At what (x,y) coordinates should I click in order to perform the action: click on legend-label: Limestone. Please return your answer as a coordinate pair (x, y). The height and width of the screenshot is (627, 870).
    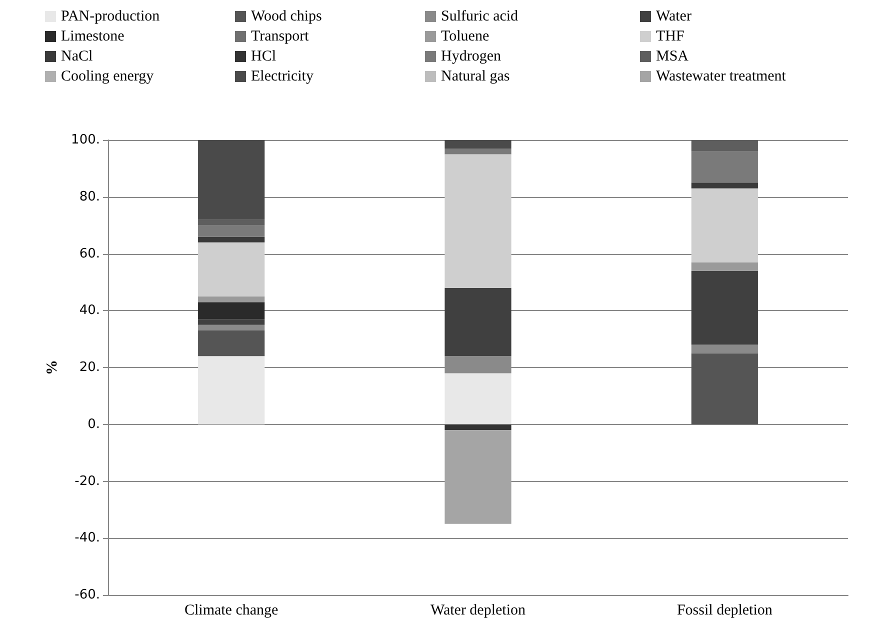
    Looking at the image, I should click on (93, 36).